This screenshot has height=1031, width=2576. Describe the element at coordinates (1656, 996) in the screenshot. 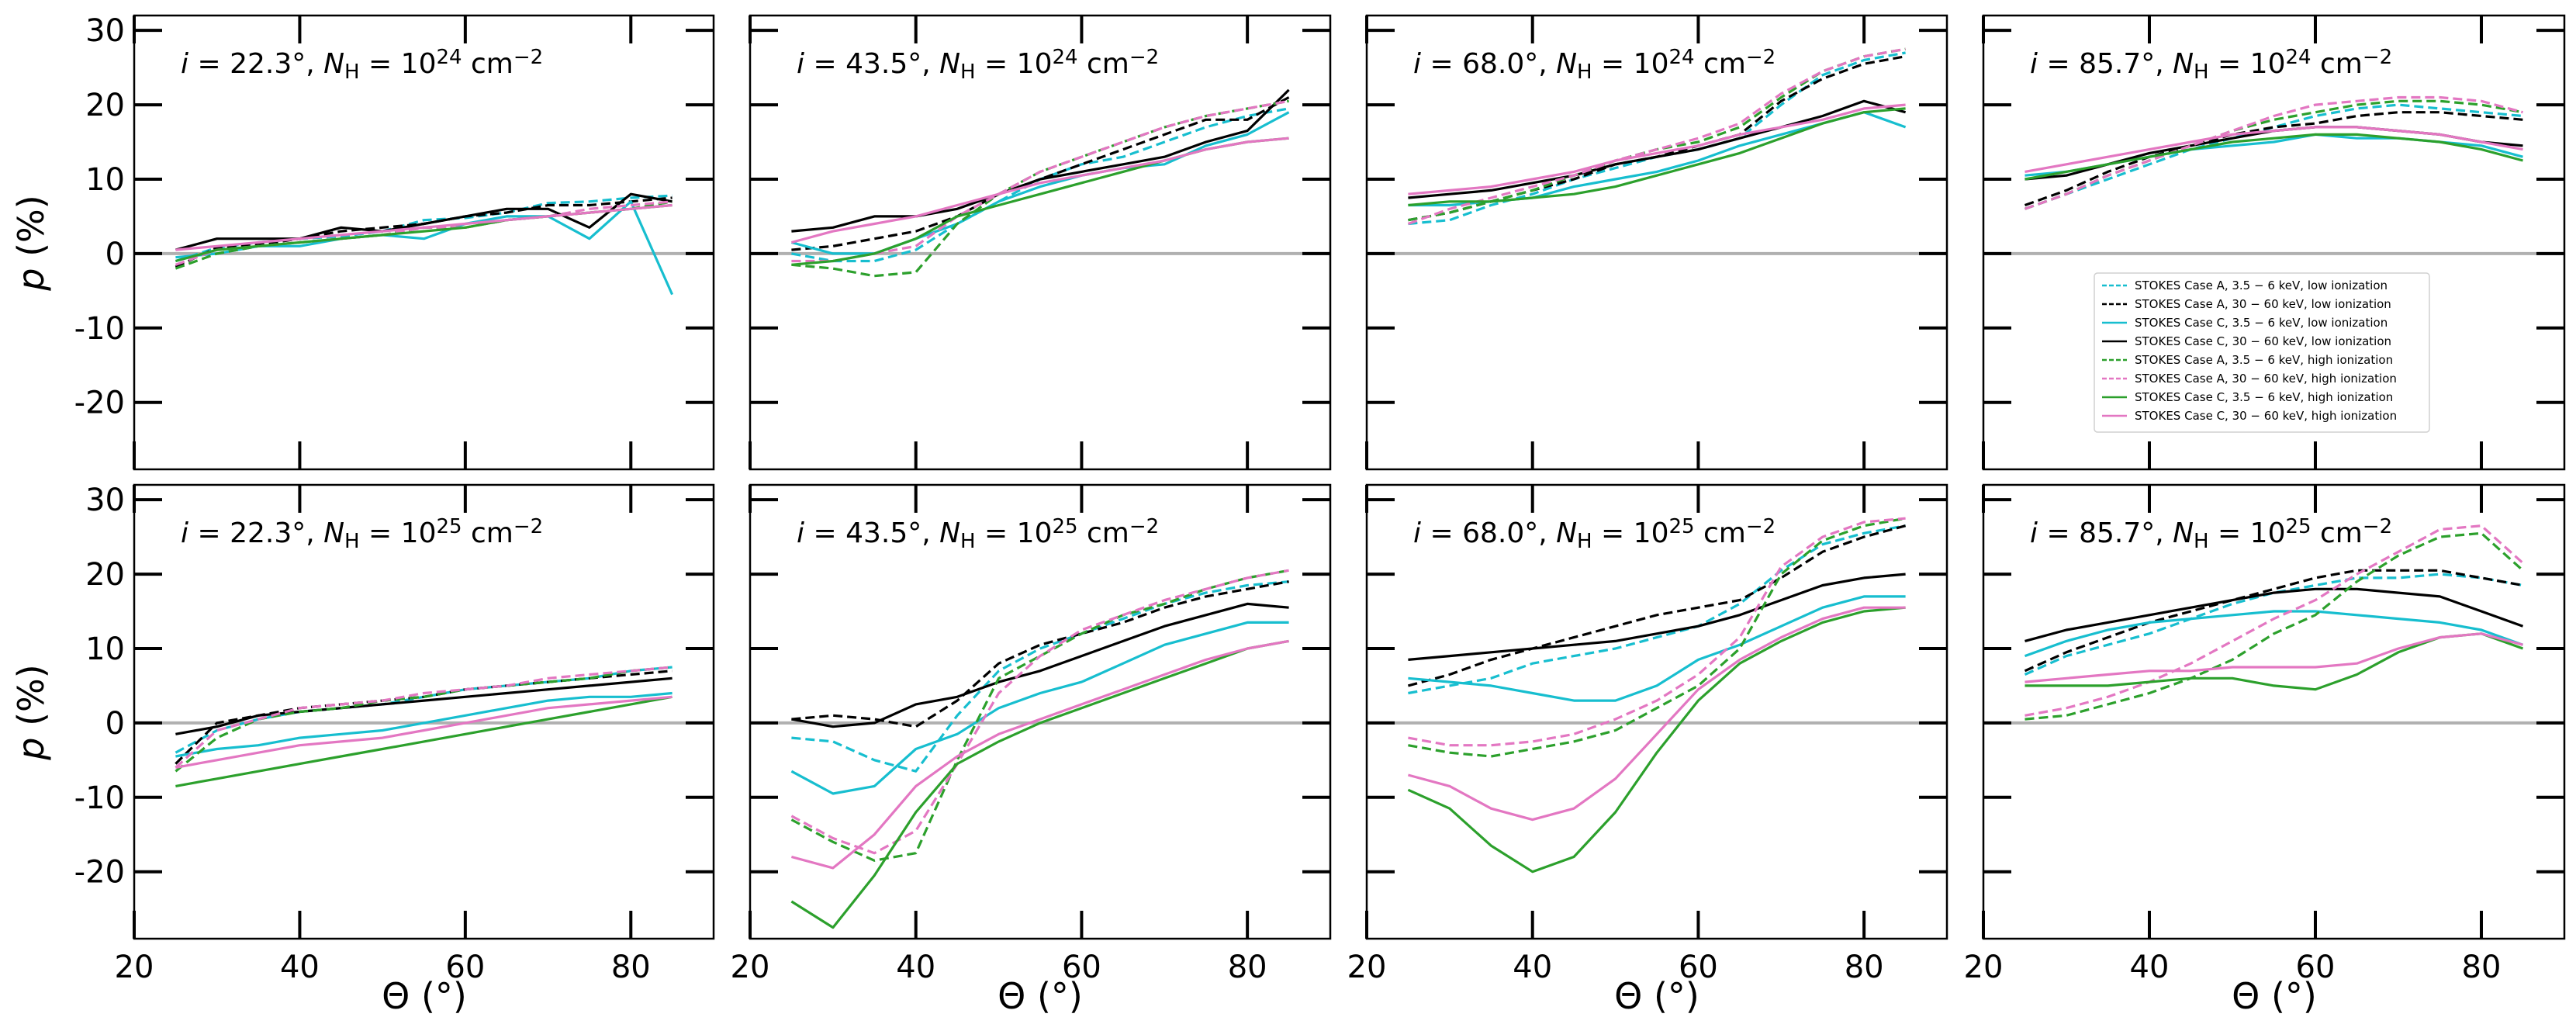

I see `x-axis-label-col3: Θ (°)` at that location.